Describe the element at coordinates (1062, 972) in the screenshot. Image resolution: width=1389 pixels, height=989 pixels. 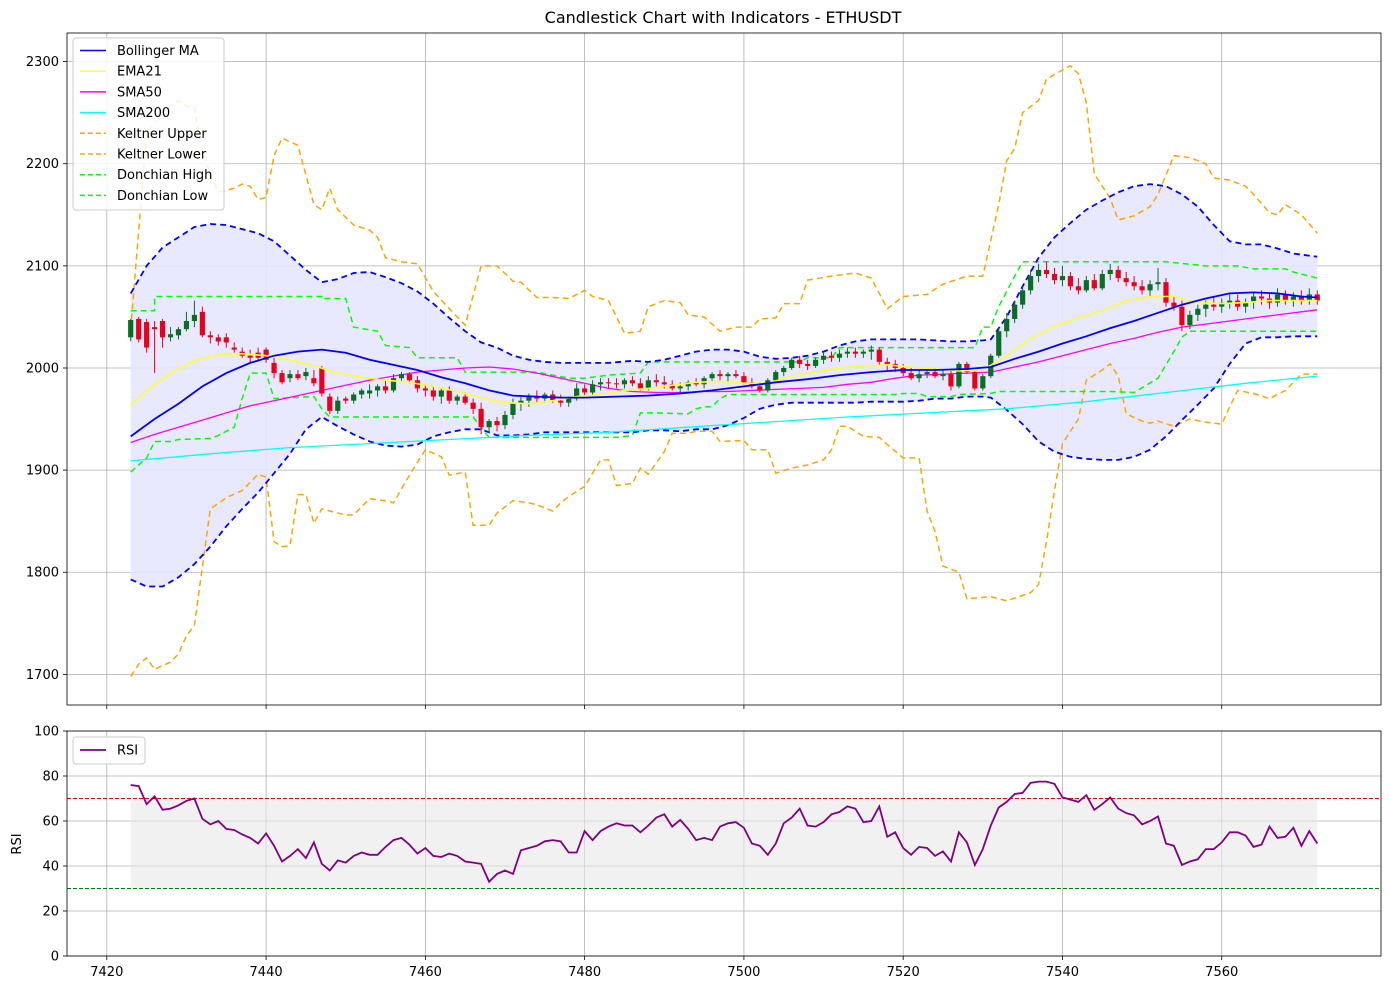
I see `rsi-x-tick-label: 7540` at that location.